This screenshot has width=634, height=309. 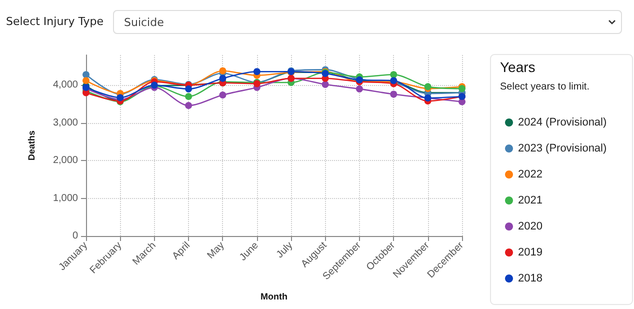 I want to click on y-tick-label: 1,000, so click(x=65, y=198).